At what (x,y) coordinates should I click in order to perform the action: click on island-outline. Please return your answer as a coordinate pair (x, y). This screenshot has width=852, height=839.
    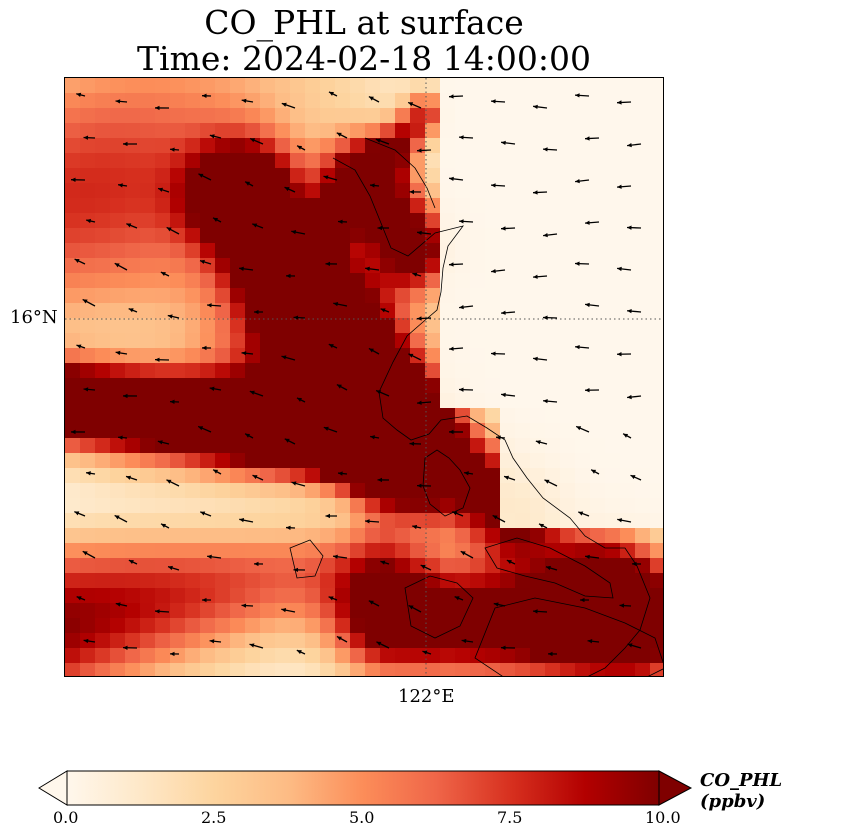
    Looking at the image, I should click on (446, 483).